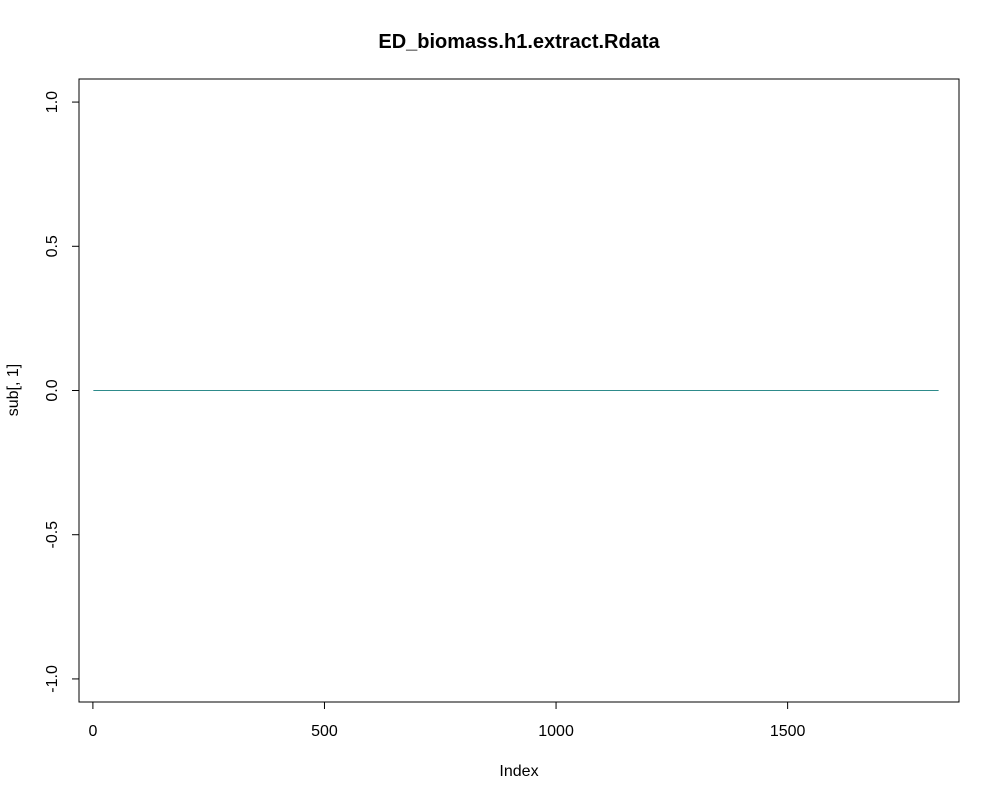 The width and height of the screenshot is (1000, 800). What do you see at coordinates (52, 246) in the screenshot?
I see `y-tick-label: 0.5` at bounding box center [52, 246].